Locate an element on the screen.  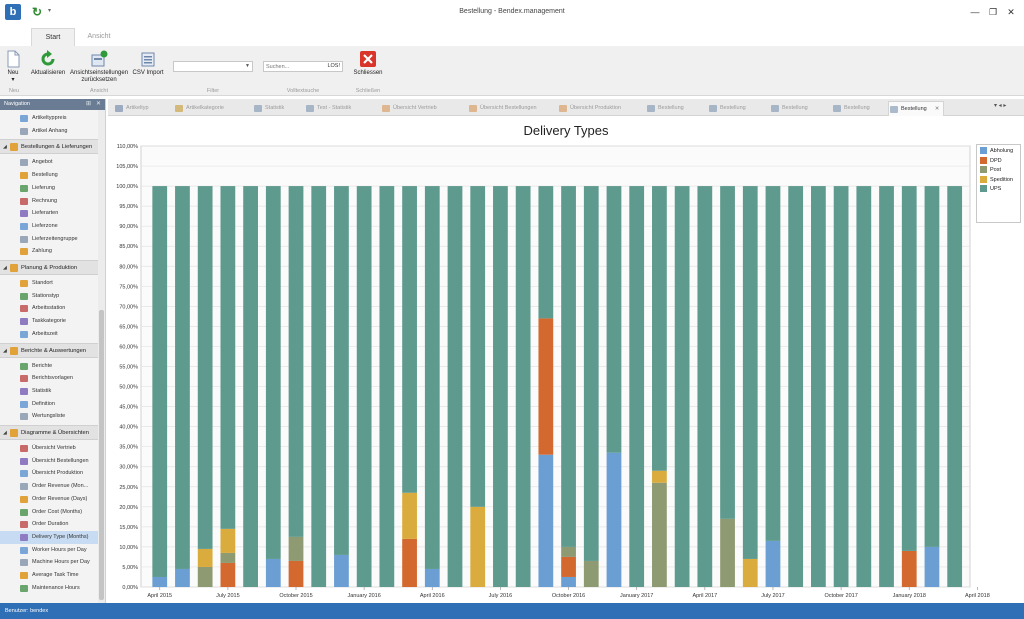
tab-start: Start is located at coordinates (53, 37).